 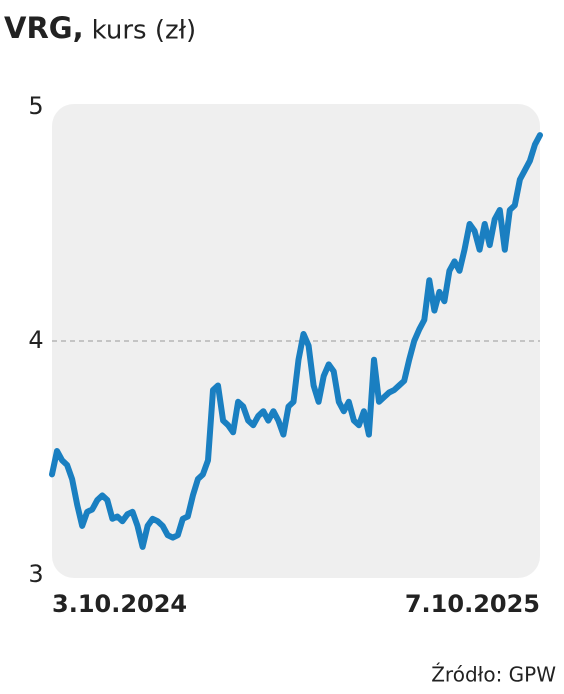 I want to click on y-tick-label: 3, so click(x=35, y=574).